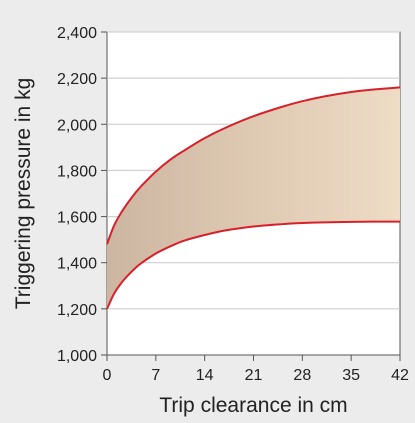  What do you see at coordinates (302, 375) in the screenshot?
I see `x-tick-label: 28` at bounding box center [302, 375].